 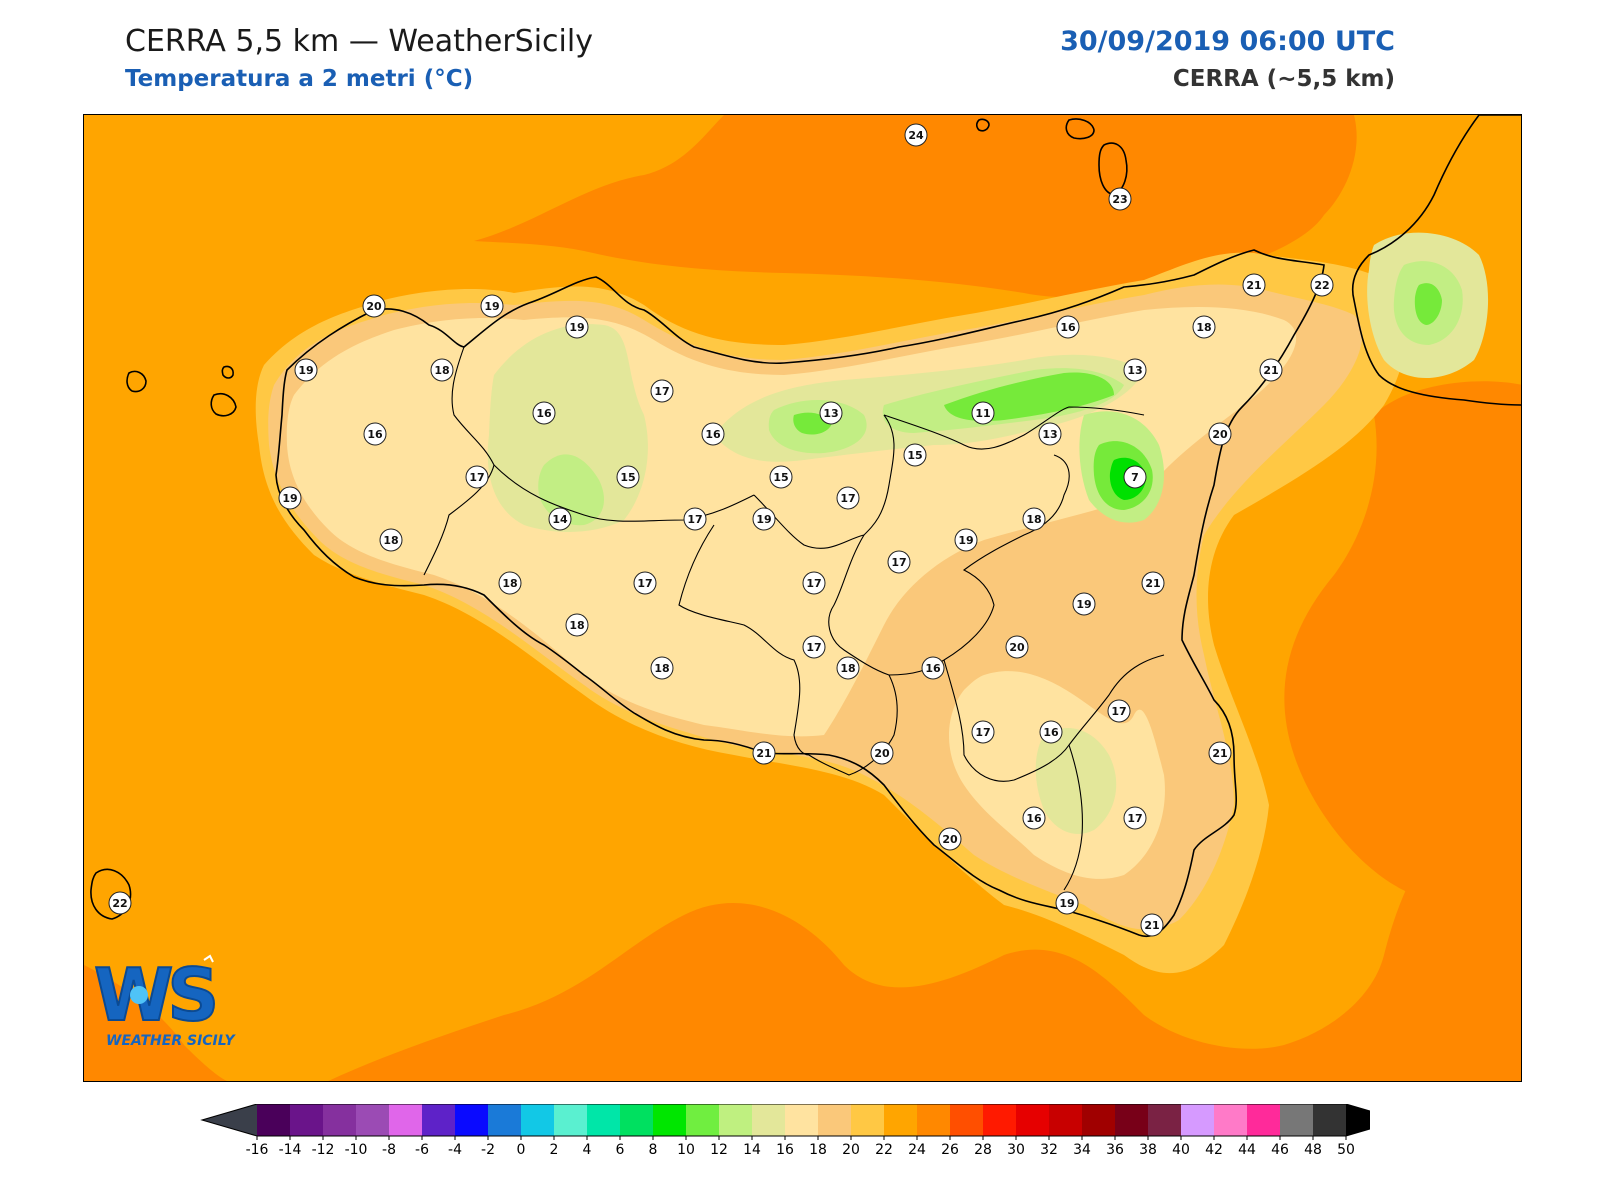 I want to click on station-marker: 11, so click(x=983, y=413).